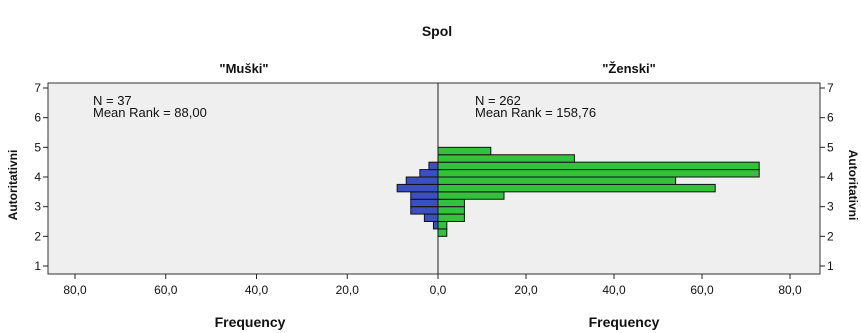 This screenshot has width=861, height=333. Describe the element at coordinates (13, 185) in the screenshot. I see `y-axis-title-left: Autoritativni` at that location.